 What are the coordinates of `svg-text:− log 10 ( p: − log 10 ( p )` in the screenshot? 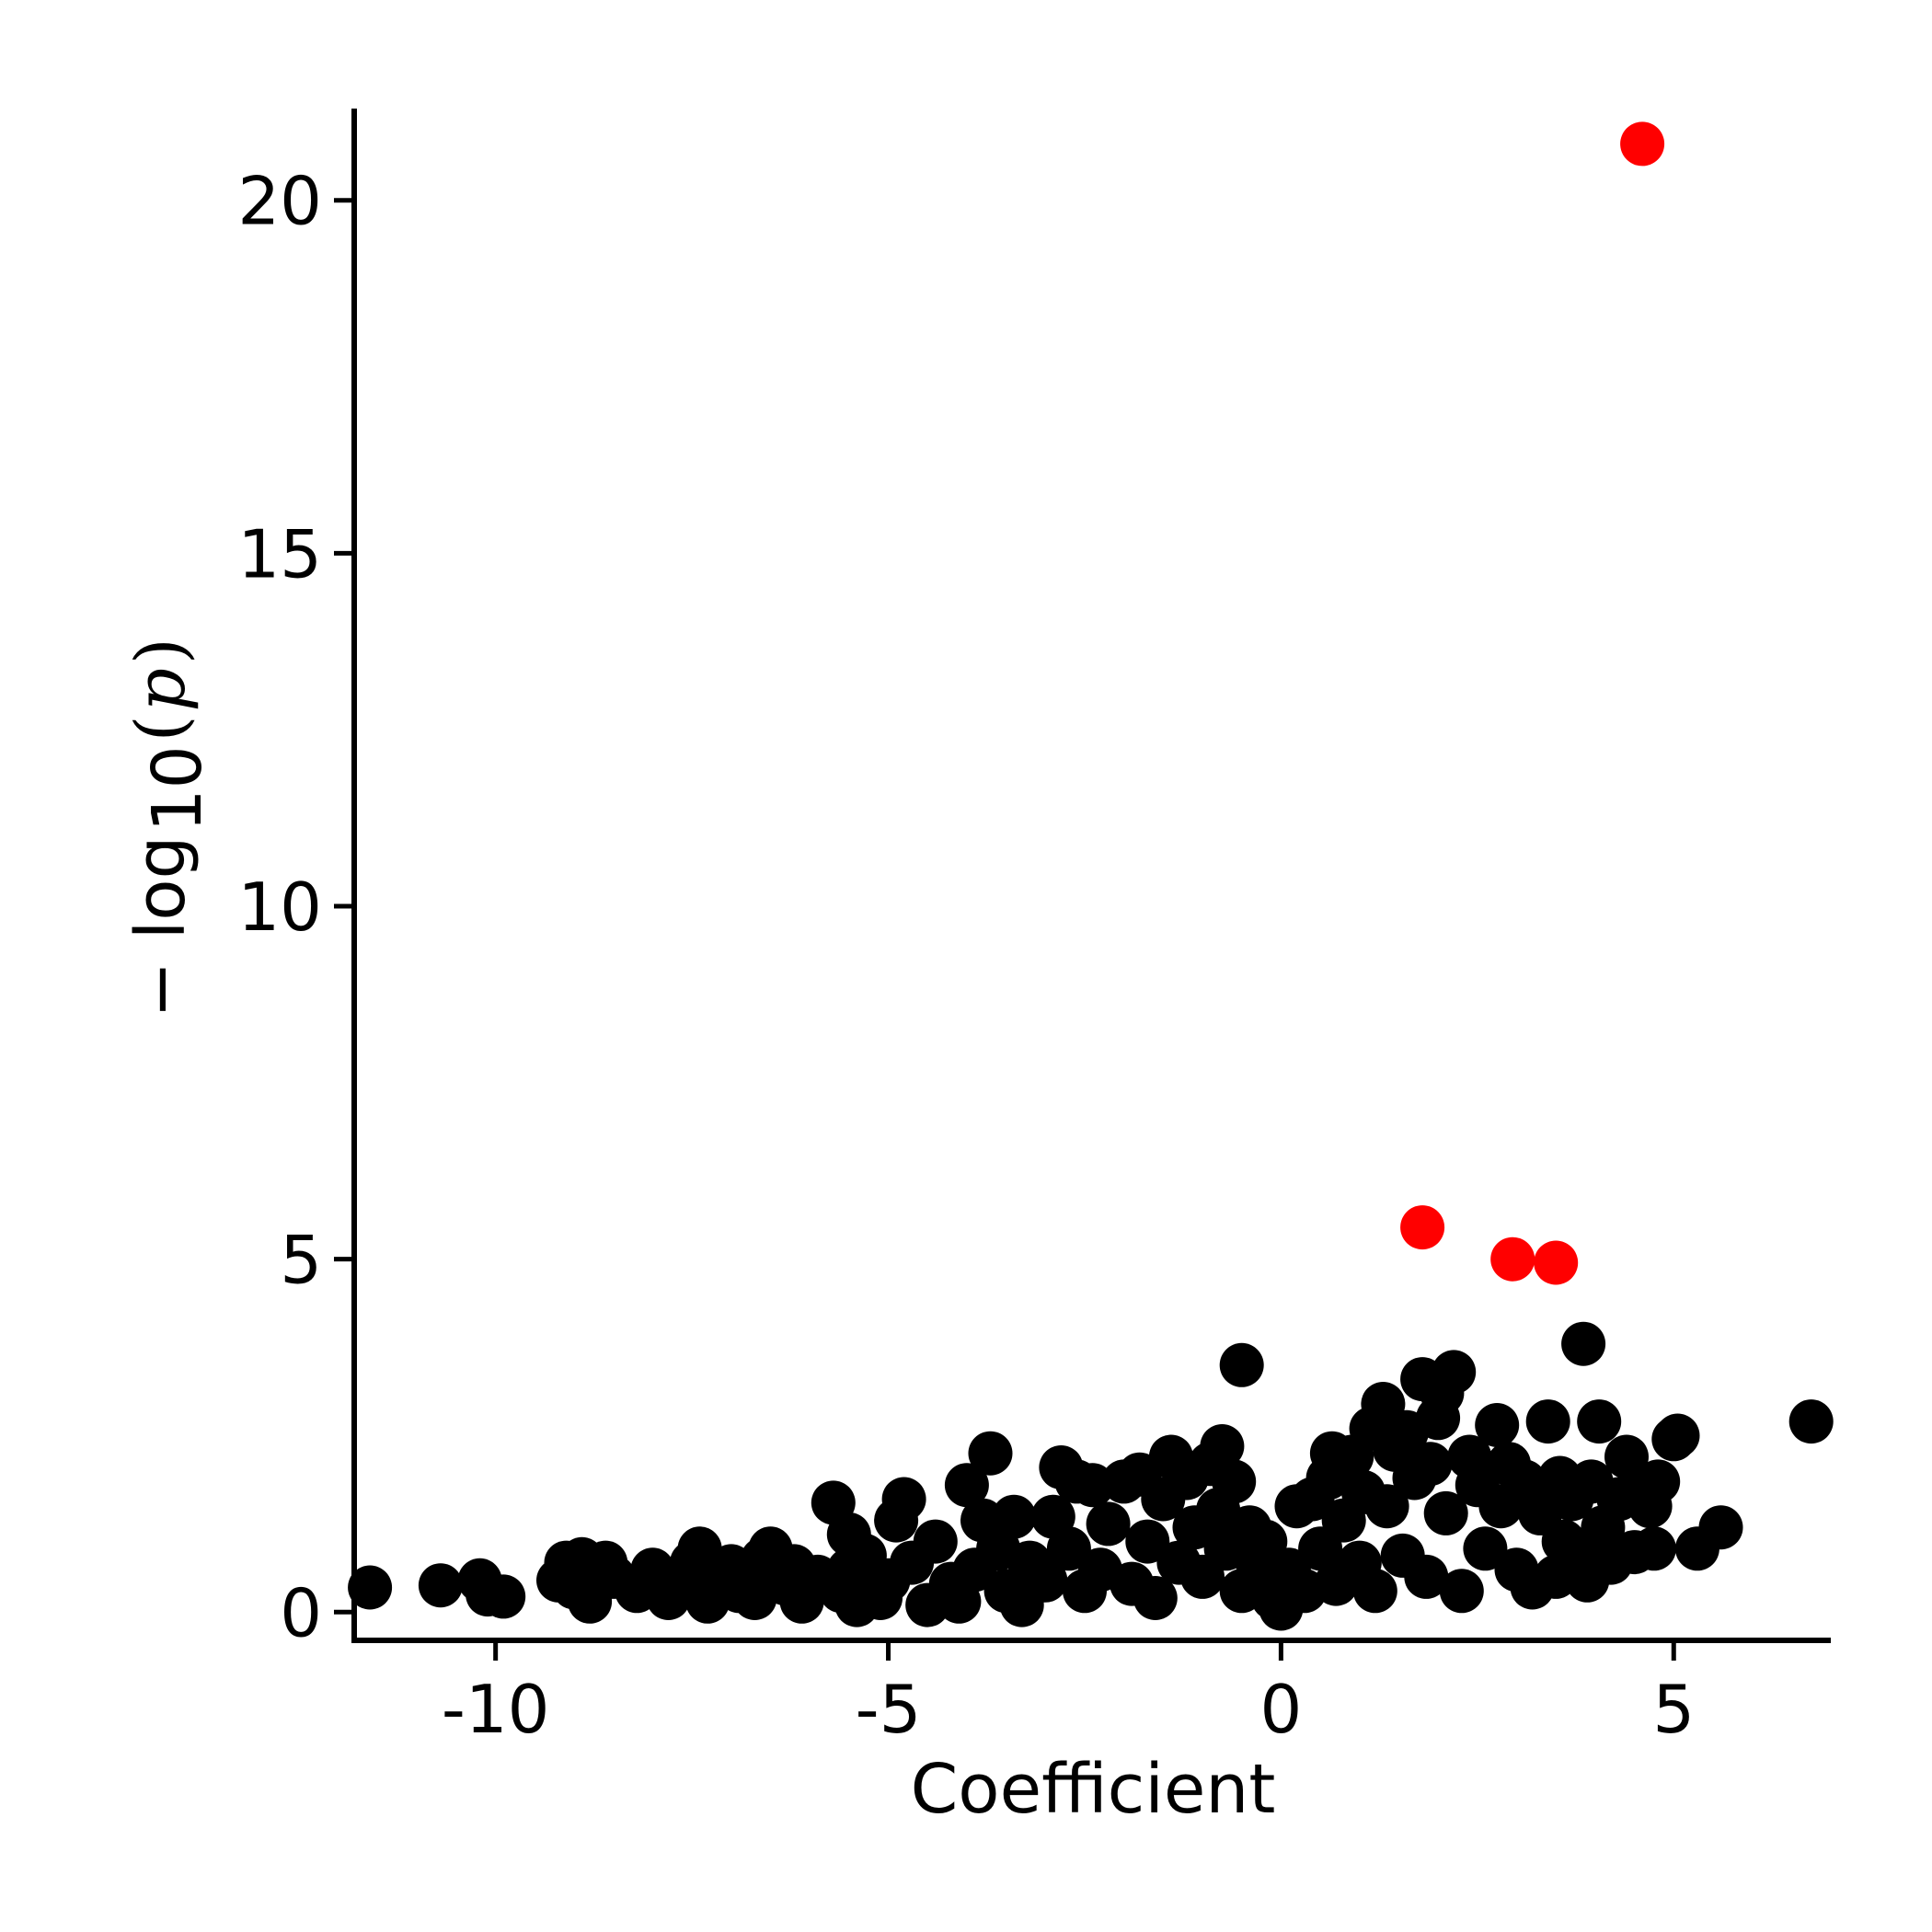 It's located at (169, 828).